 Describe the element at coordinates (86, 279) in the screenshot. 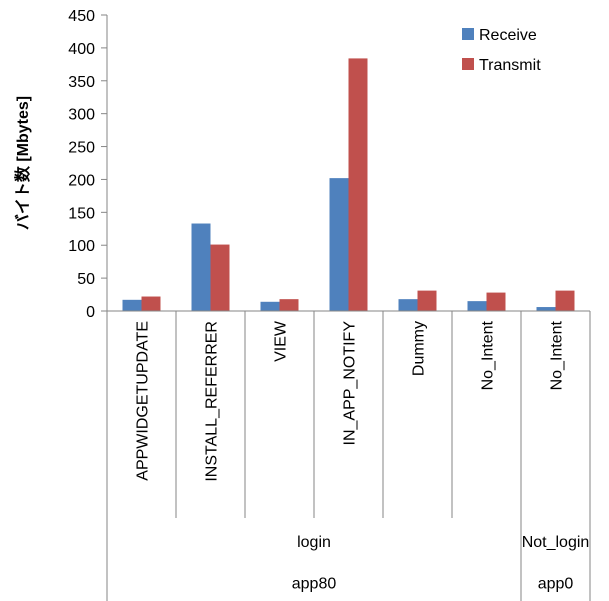

I see `y-tick-label: 50` at that location.